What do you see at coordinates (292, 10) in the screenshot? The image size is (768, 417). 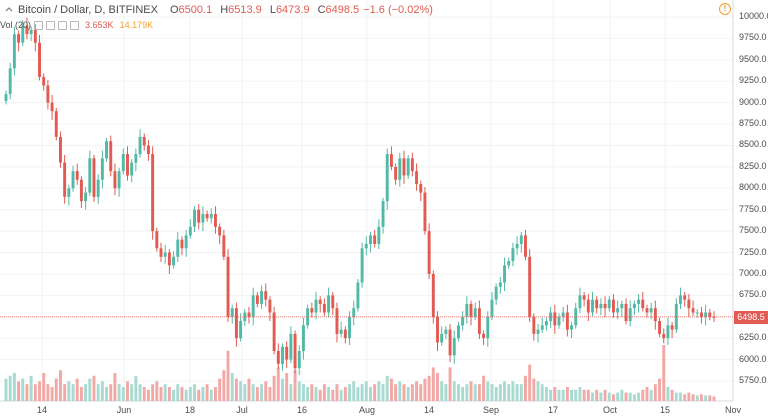 I see `ohlc-low-value: 6473.9` at bounding box center [292, 10].